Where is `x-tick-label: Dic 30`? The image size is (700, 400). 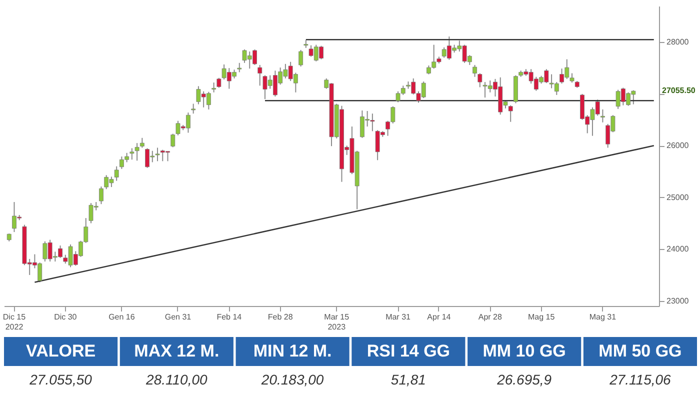 x-tick-label: Dic 30 is located at coordinates (66, 317).